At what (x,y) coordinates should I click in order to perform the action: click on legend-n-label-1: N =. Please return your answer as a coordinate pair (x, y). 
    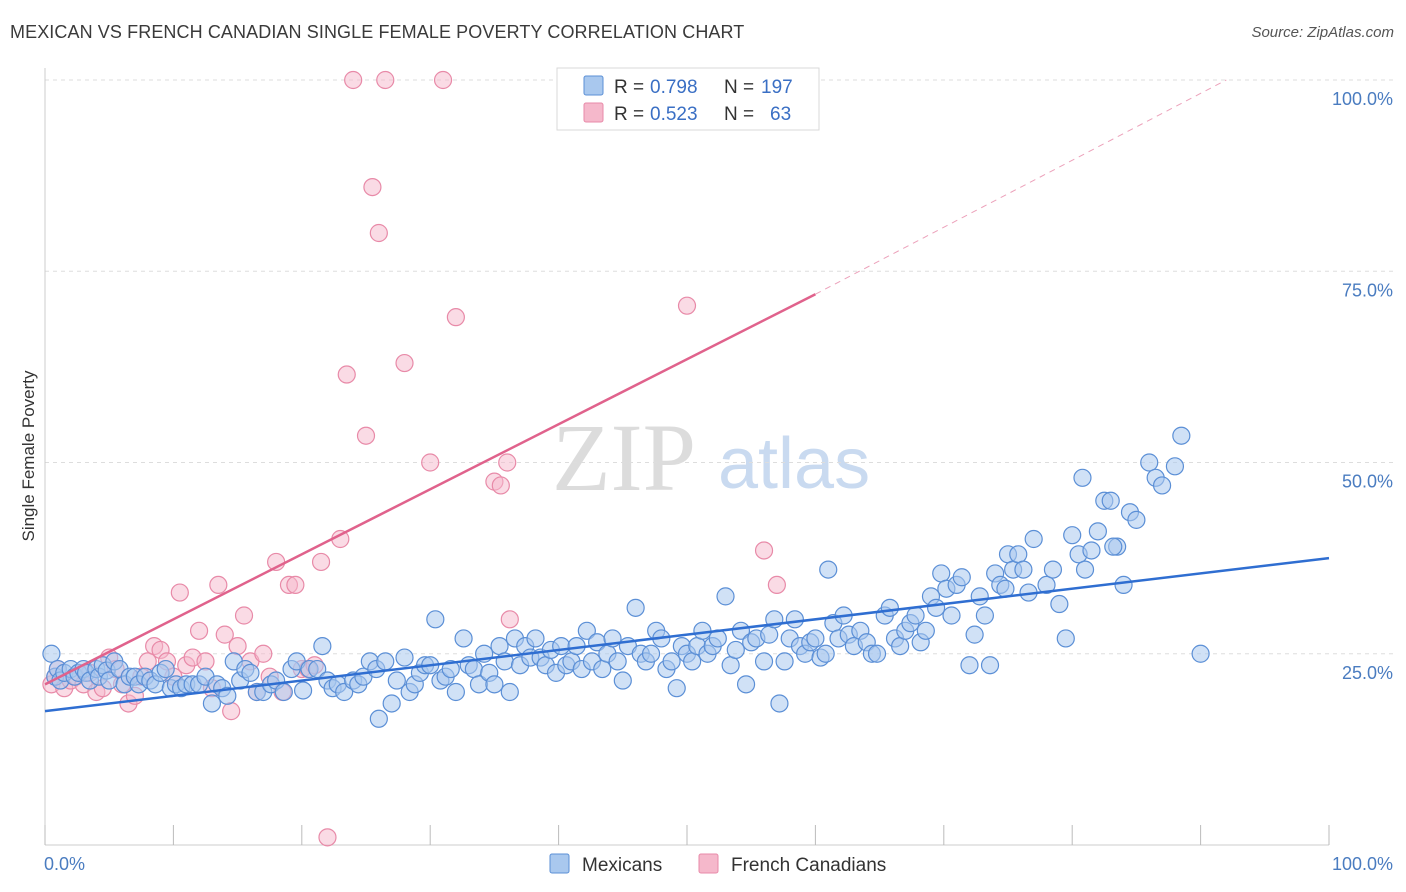
    Looking at the image, I should click on (739, 87).